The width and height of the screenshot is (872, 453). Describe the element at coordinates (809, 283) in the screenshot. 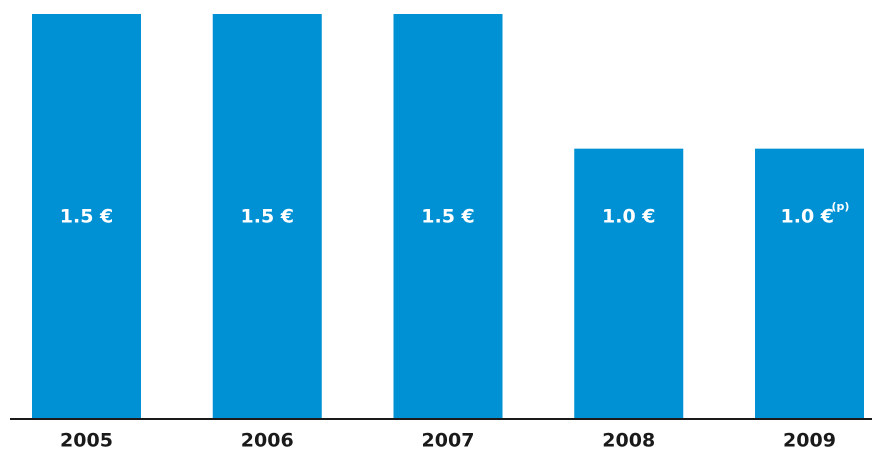

I see `bar-2009` at that location.